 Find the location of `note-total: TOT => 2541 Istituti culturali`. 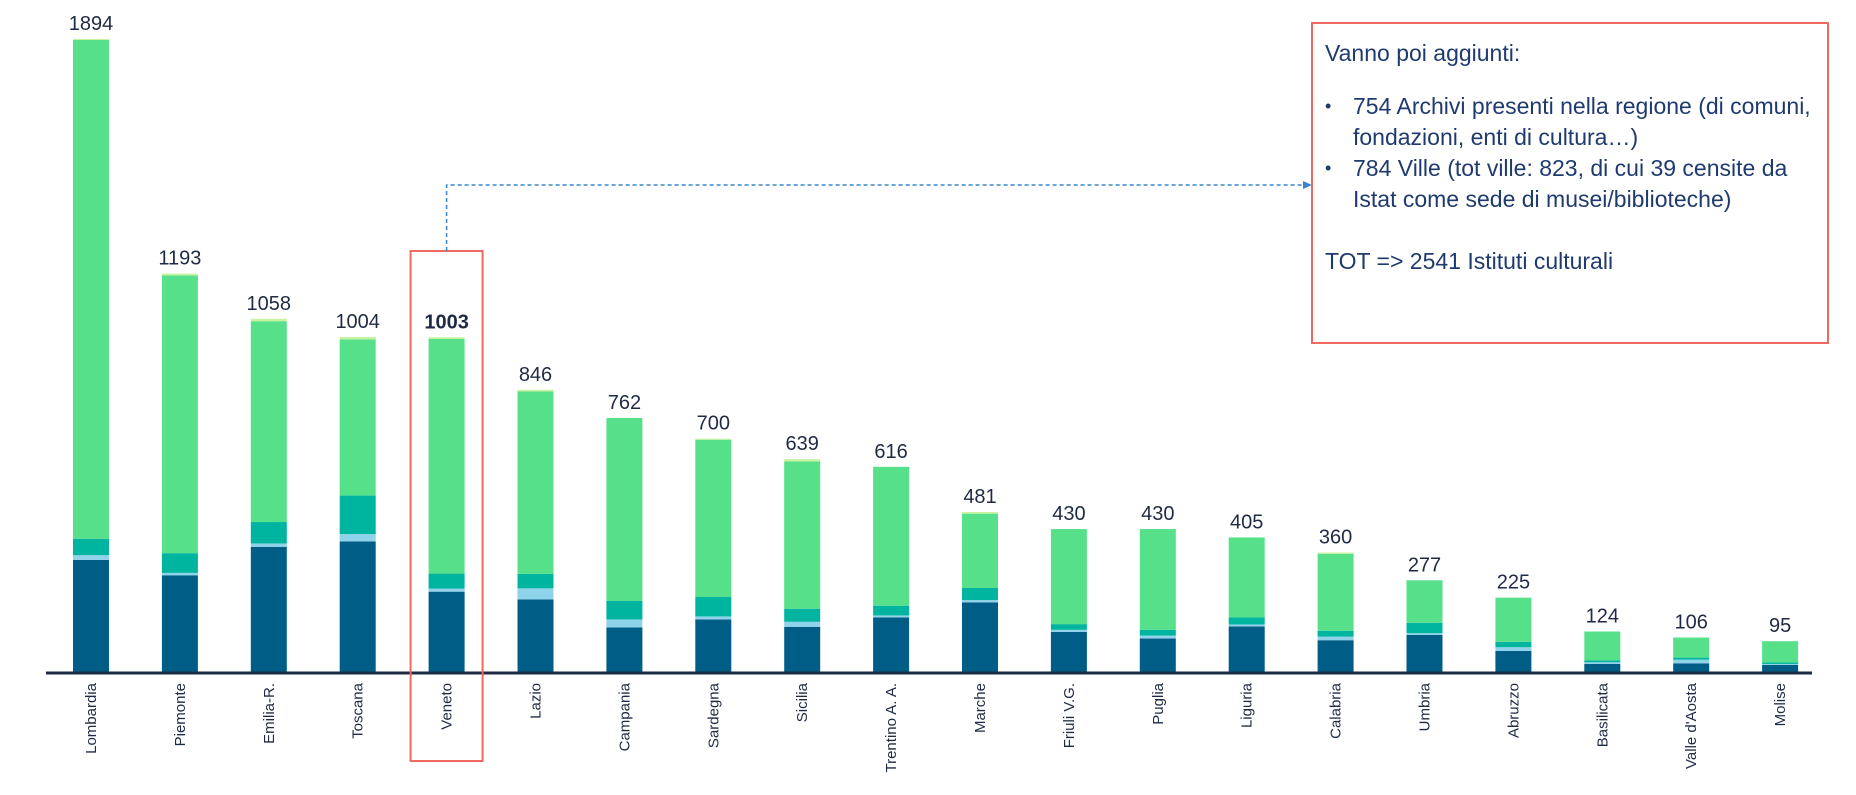

note-total: TOT => 2541 Istituti culturali is located at coordinates (1469, 261).